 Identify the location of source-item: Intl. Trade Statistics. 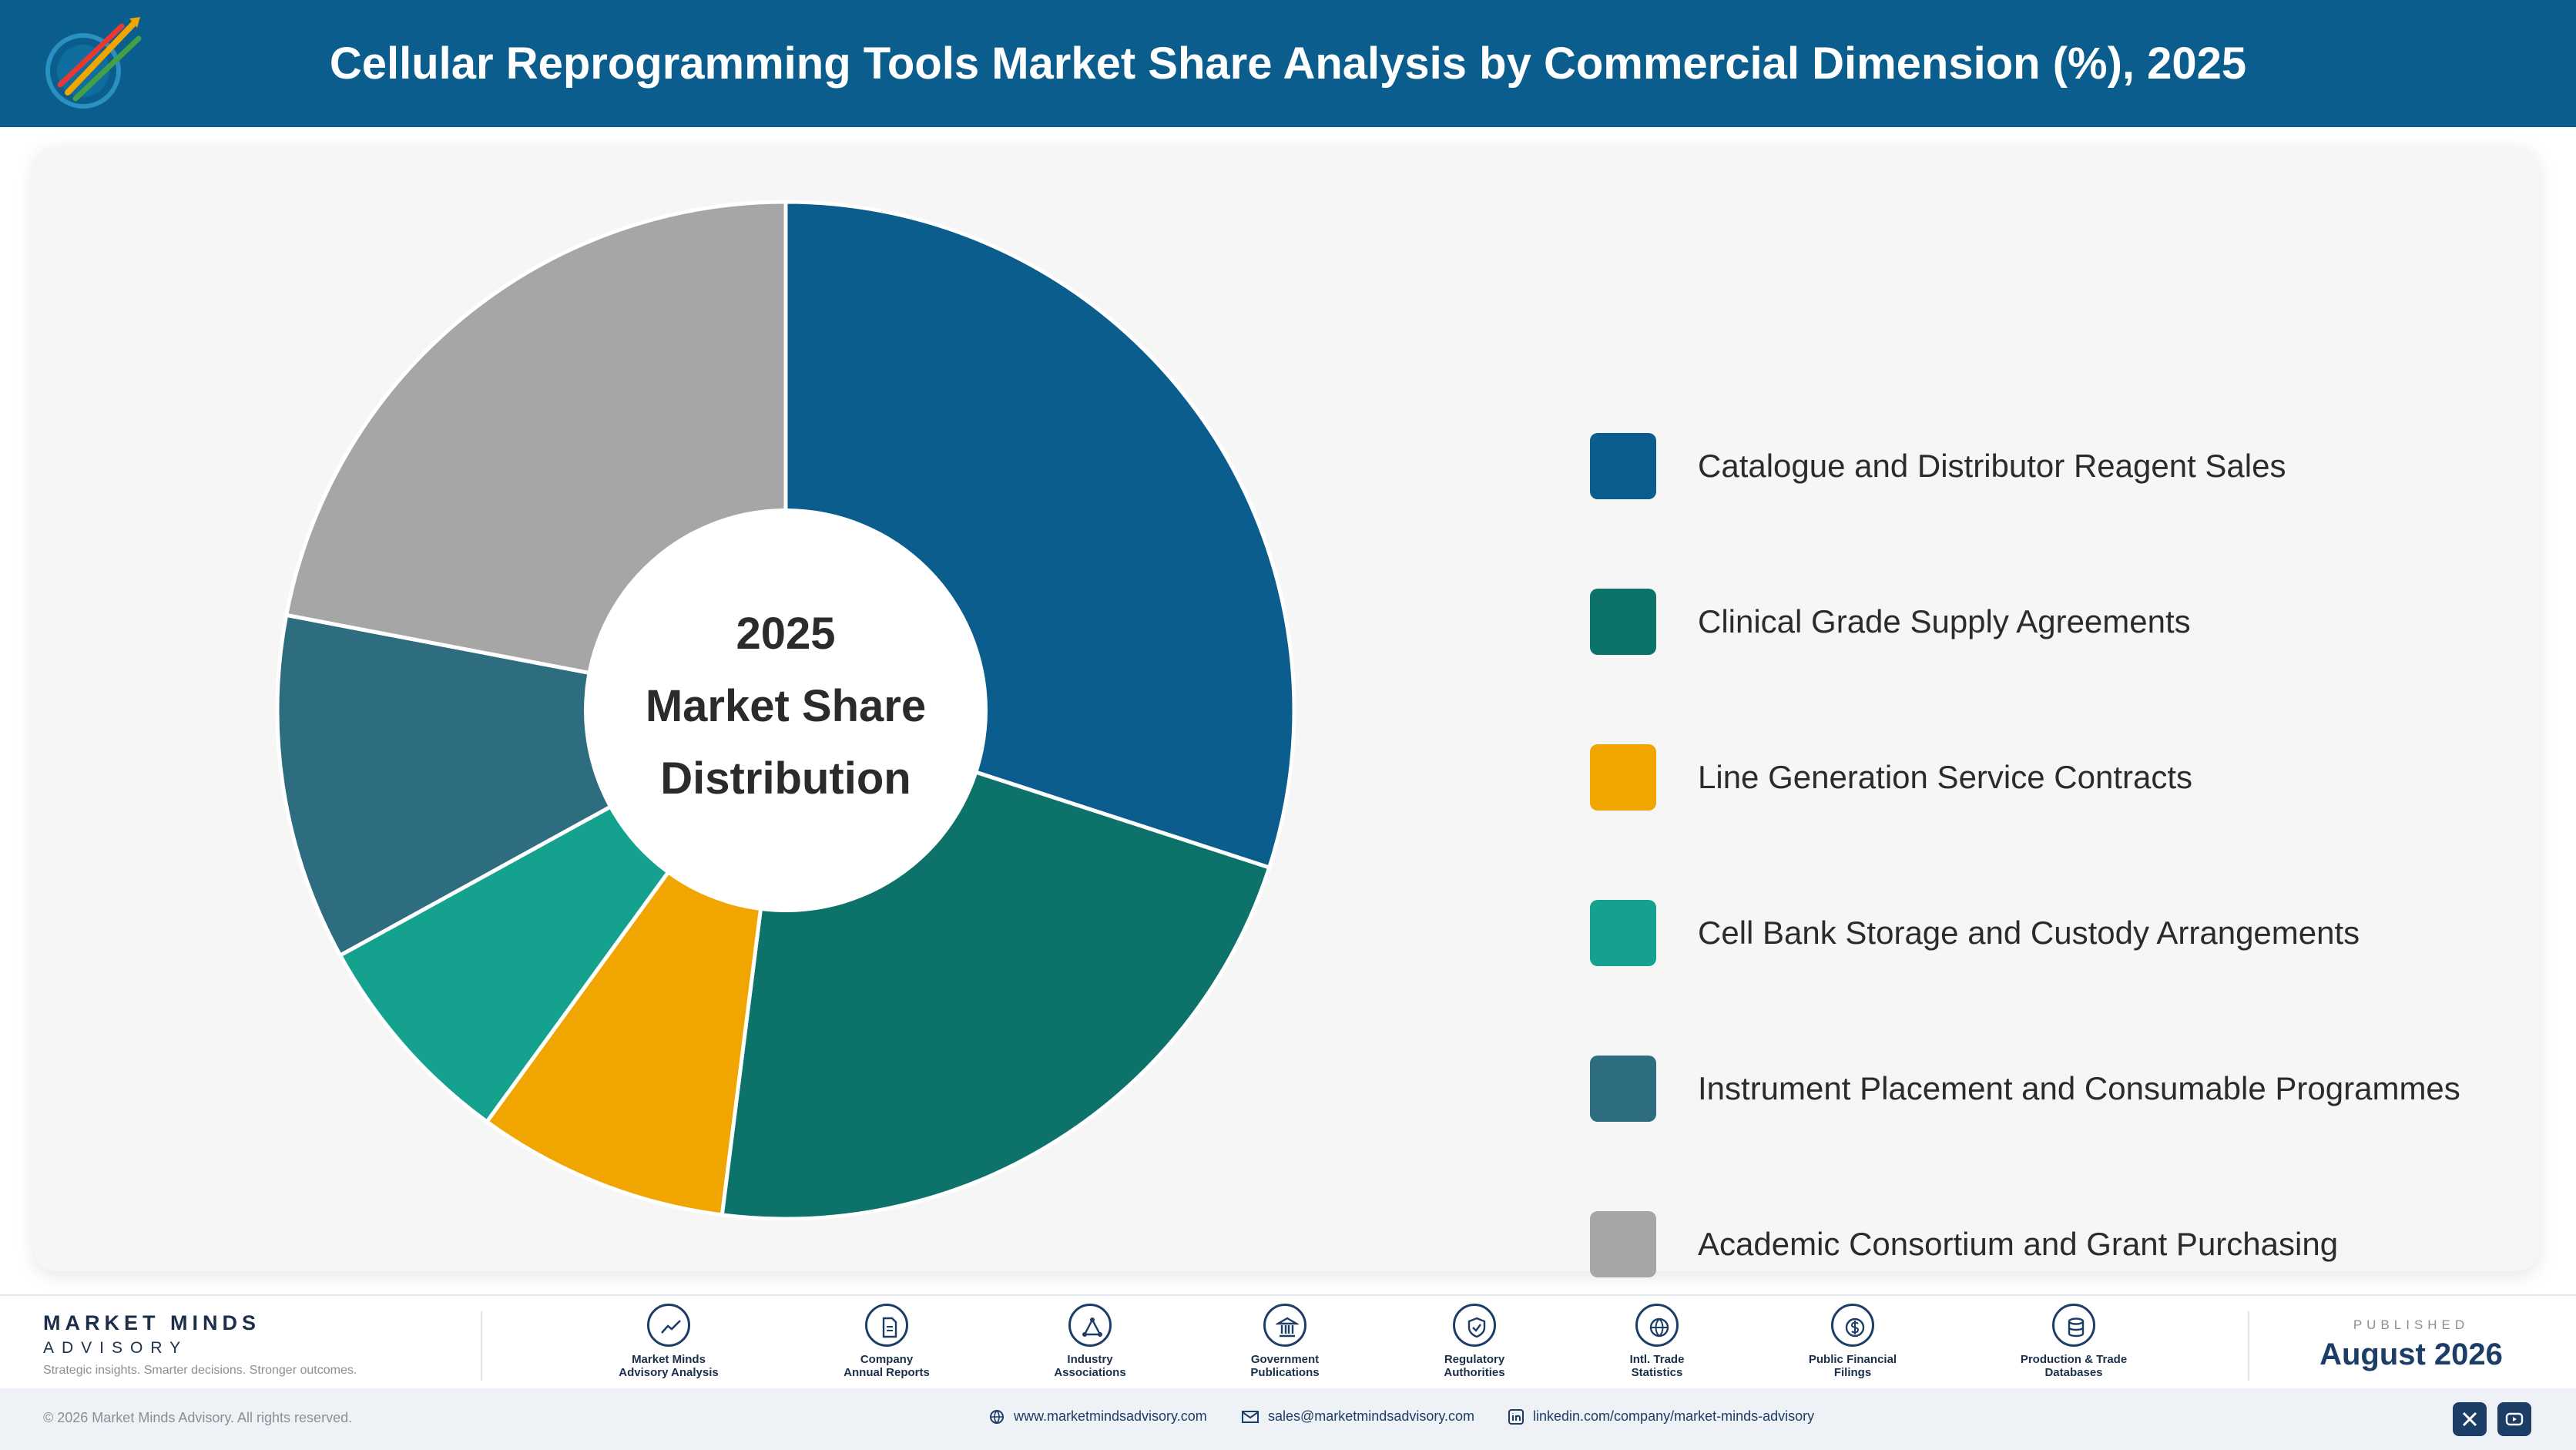
(1657, 1341).